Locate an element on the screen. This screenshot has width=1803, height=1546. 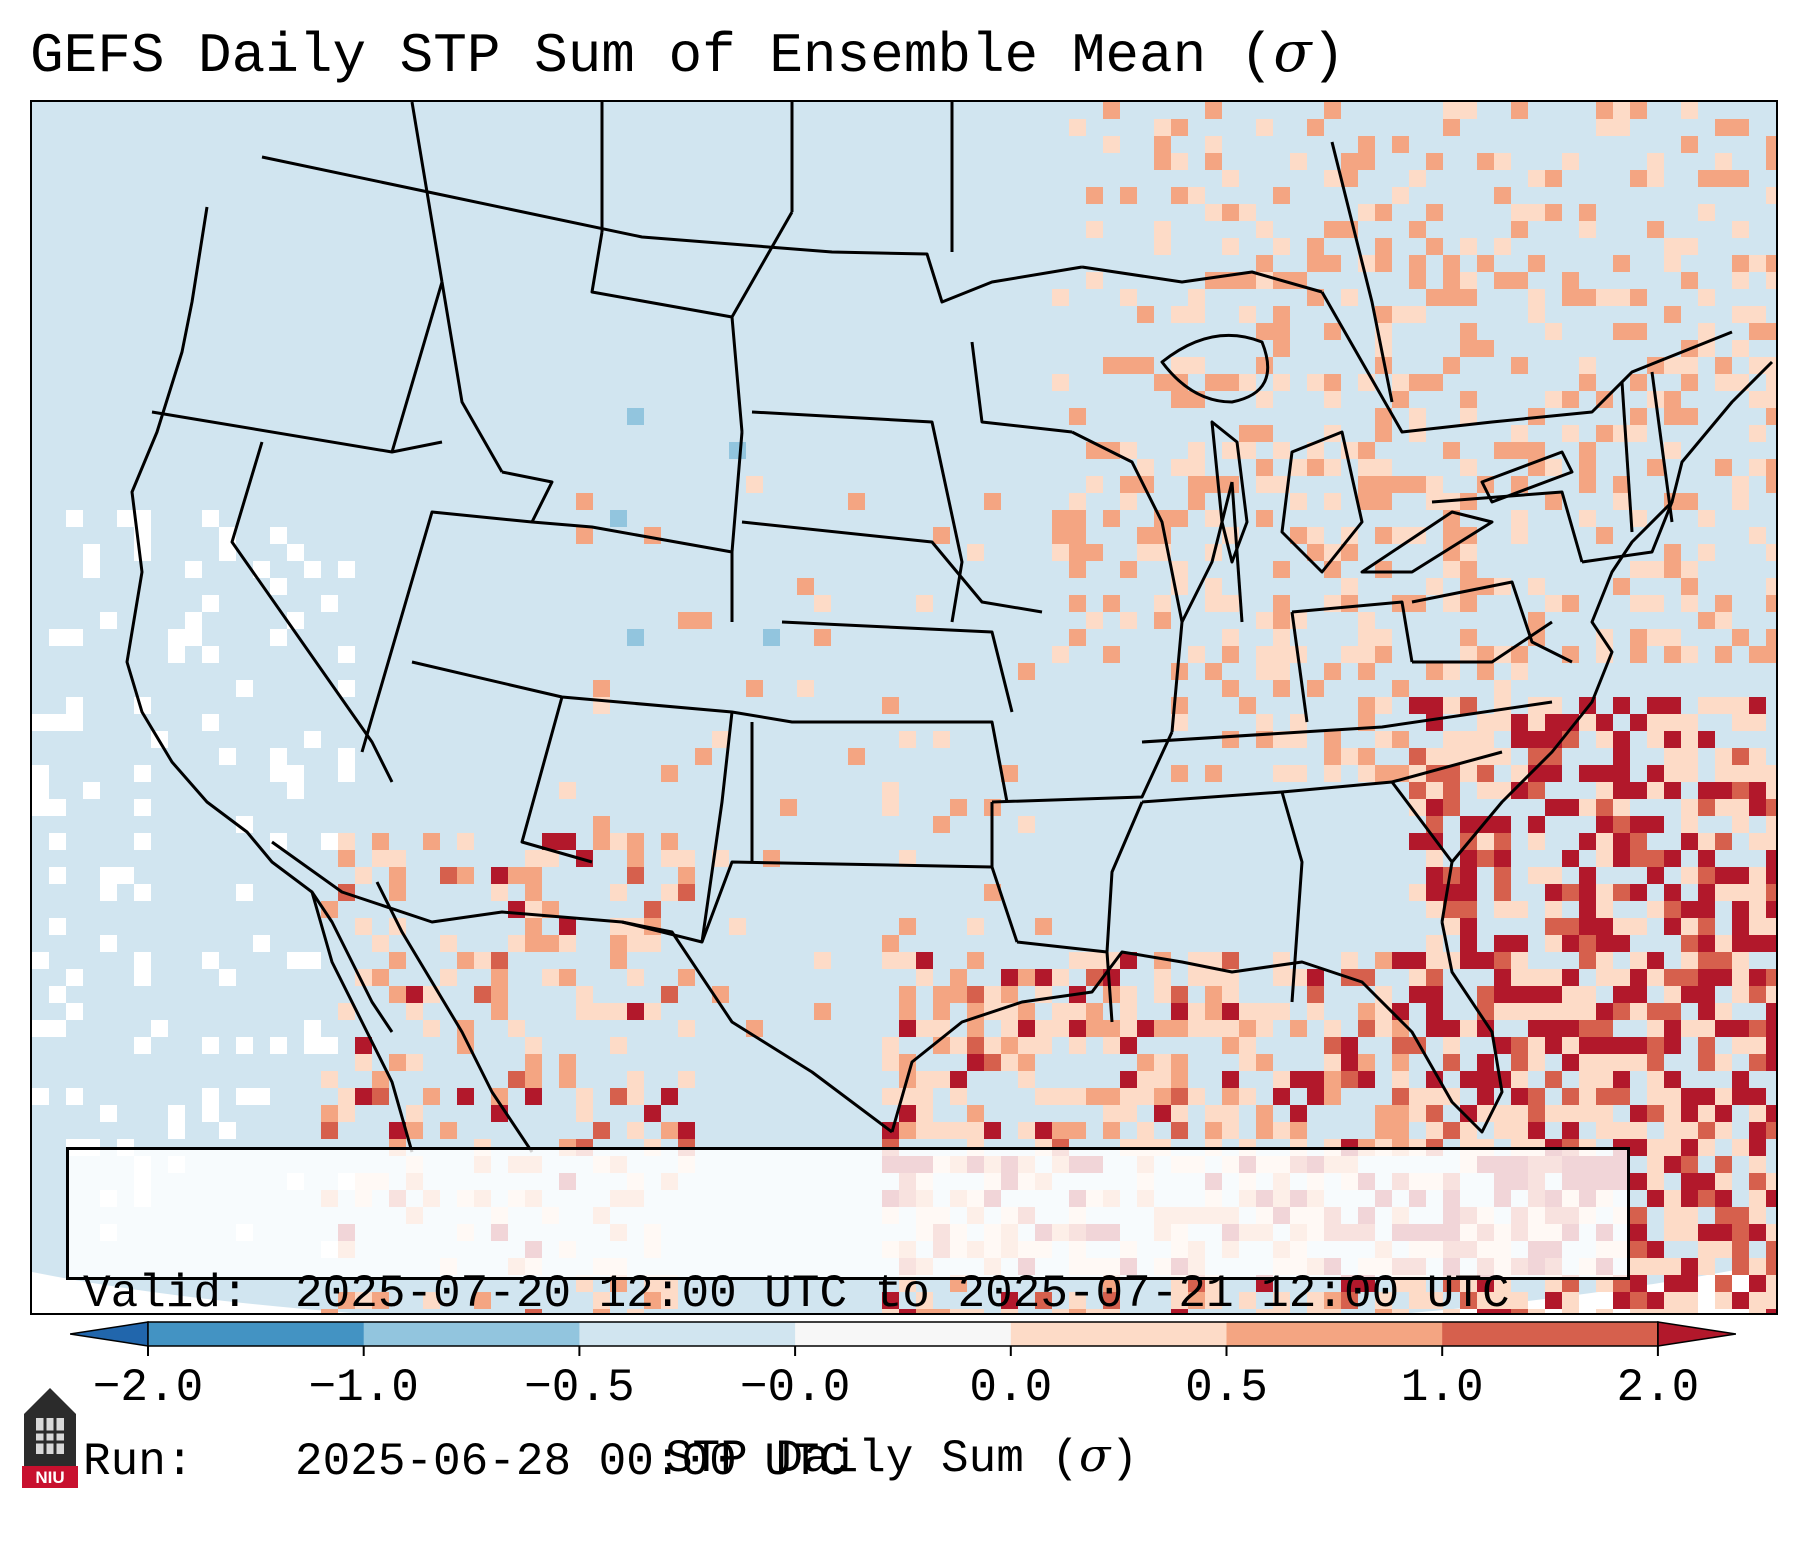
colorbar-tick-label: 0.5 is located at coordinates (1226, 1388).